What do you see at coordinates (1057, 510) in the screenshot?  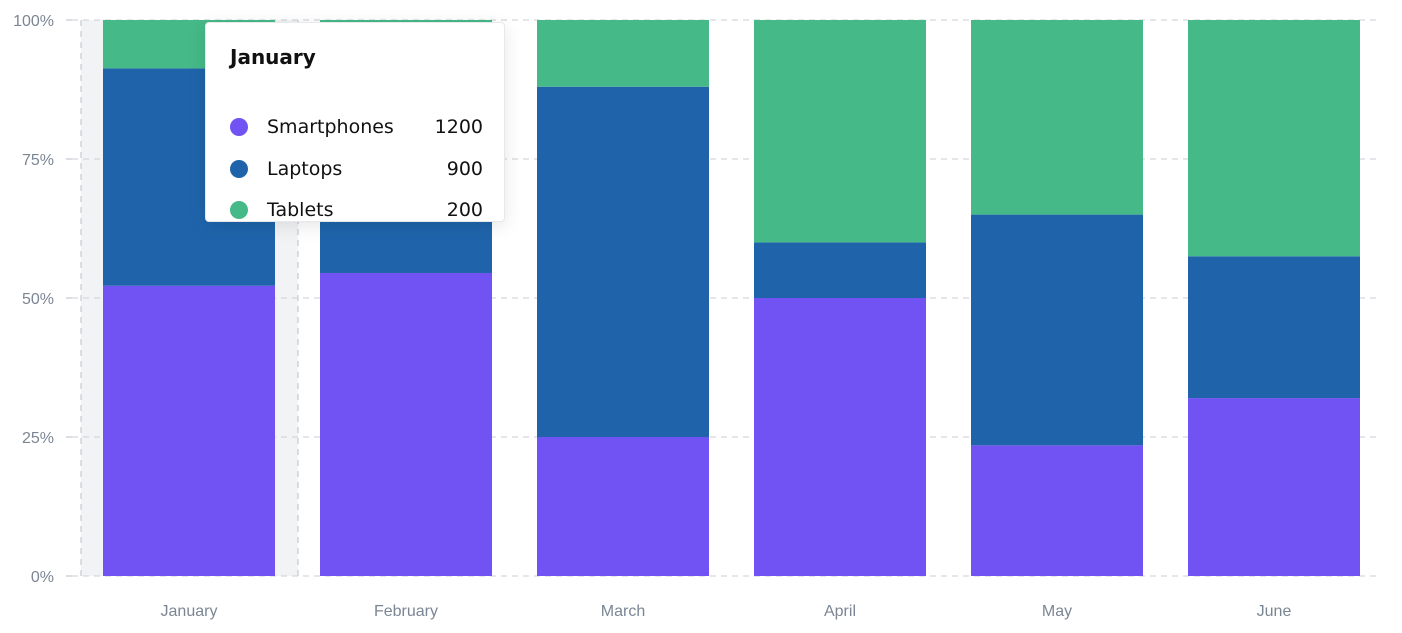 I see `bar-smartphones-may` at bounding box center [1057, 510].